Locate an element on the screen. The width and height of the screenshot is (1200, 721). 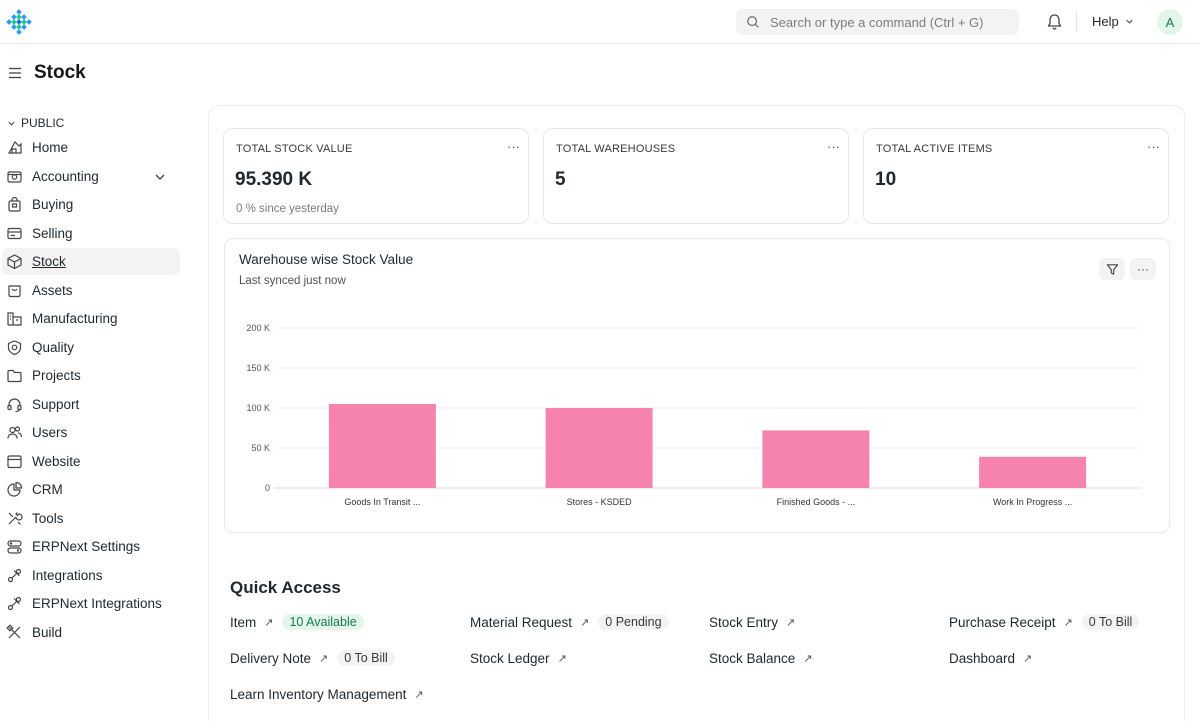
sidebar-item-label: Buying is located at coordinates (53, 204).